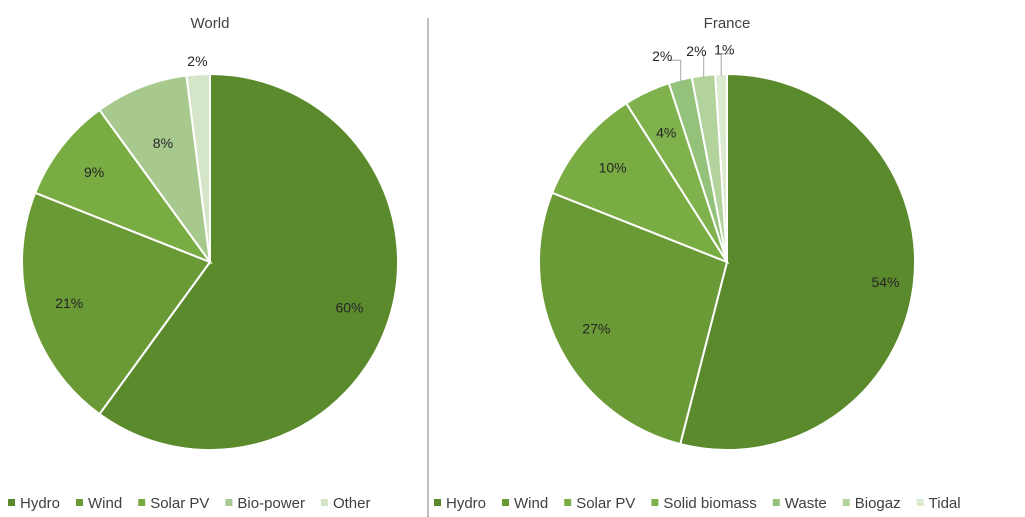 This screenshot has height=517, width=1025. I want to click on data-label: 1%, so click(724, 50).